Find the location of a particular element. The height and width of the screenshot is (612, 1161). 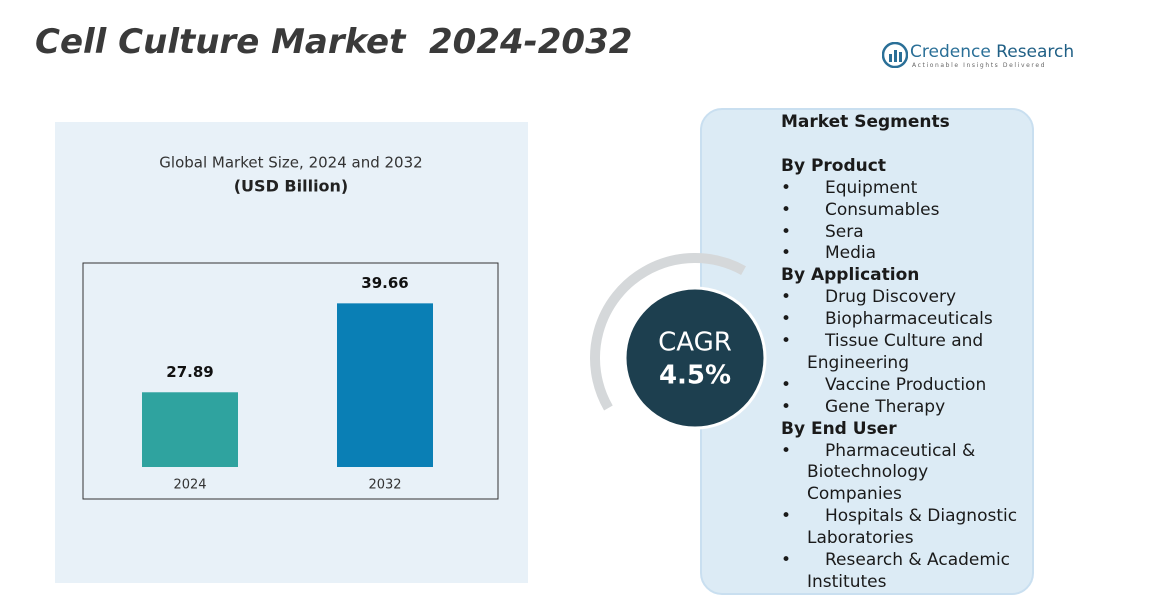

segment-item-text: Vaccine Production is located at coordinates (906, 384).